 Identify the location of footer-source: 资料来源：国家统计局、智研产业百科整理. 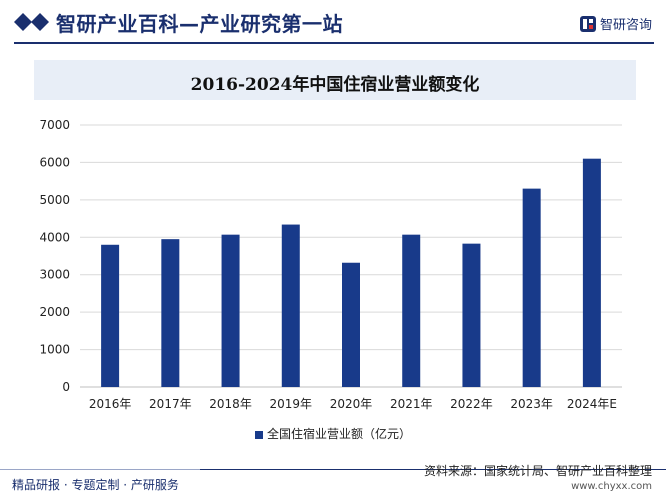
(537, 471).